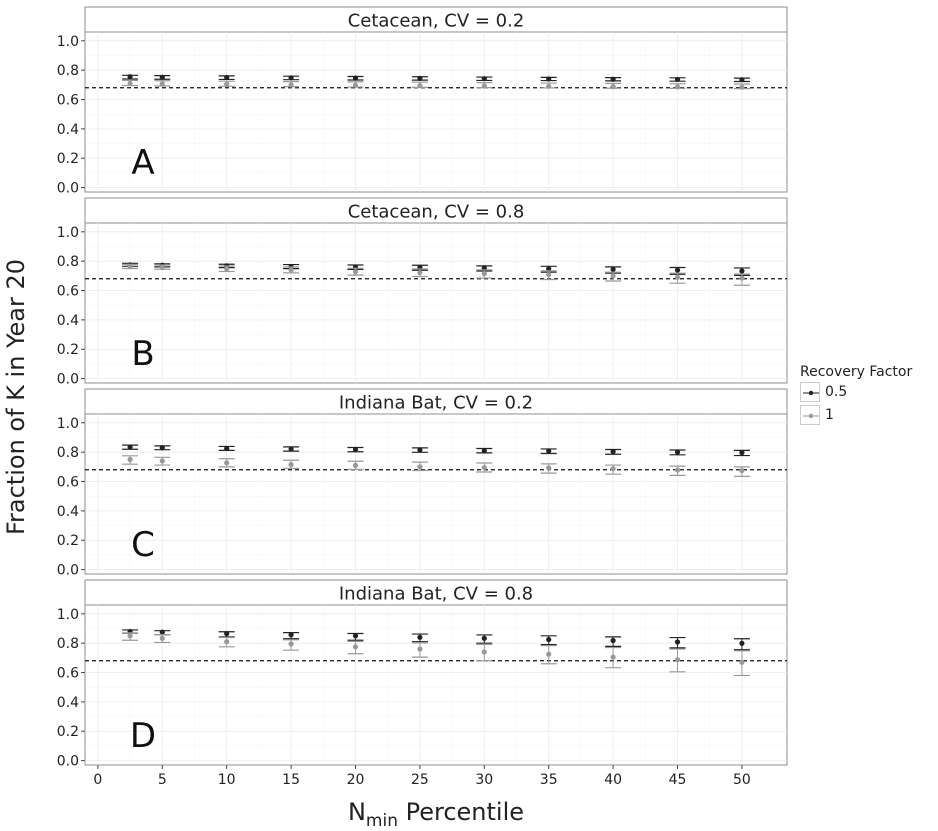 The image size is (938, 831). Describe the element at coordinates (420, 780) in the screenshot. I see `x-tick-label: 25` at that location.